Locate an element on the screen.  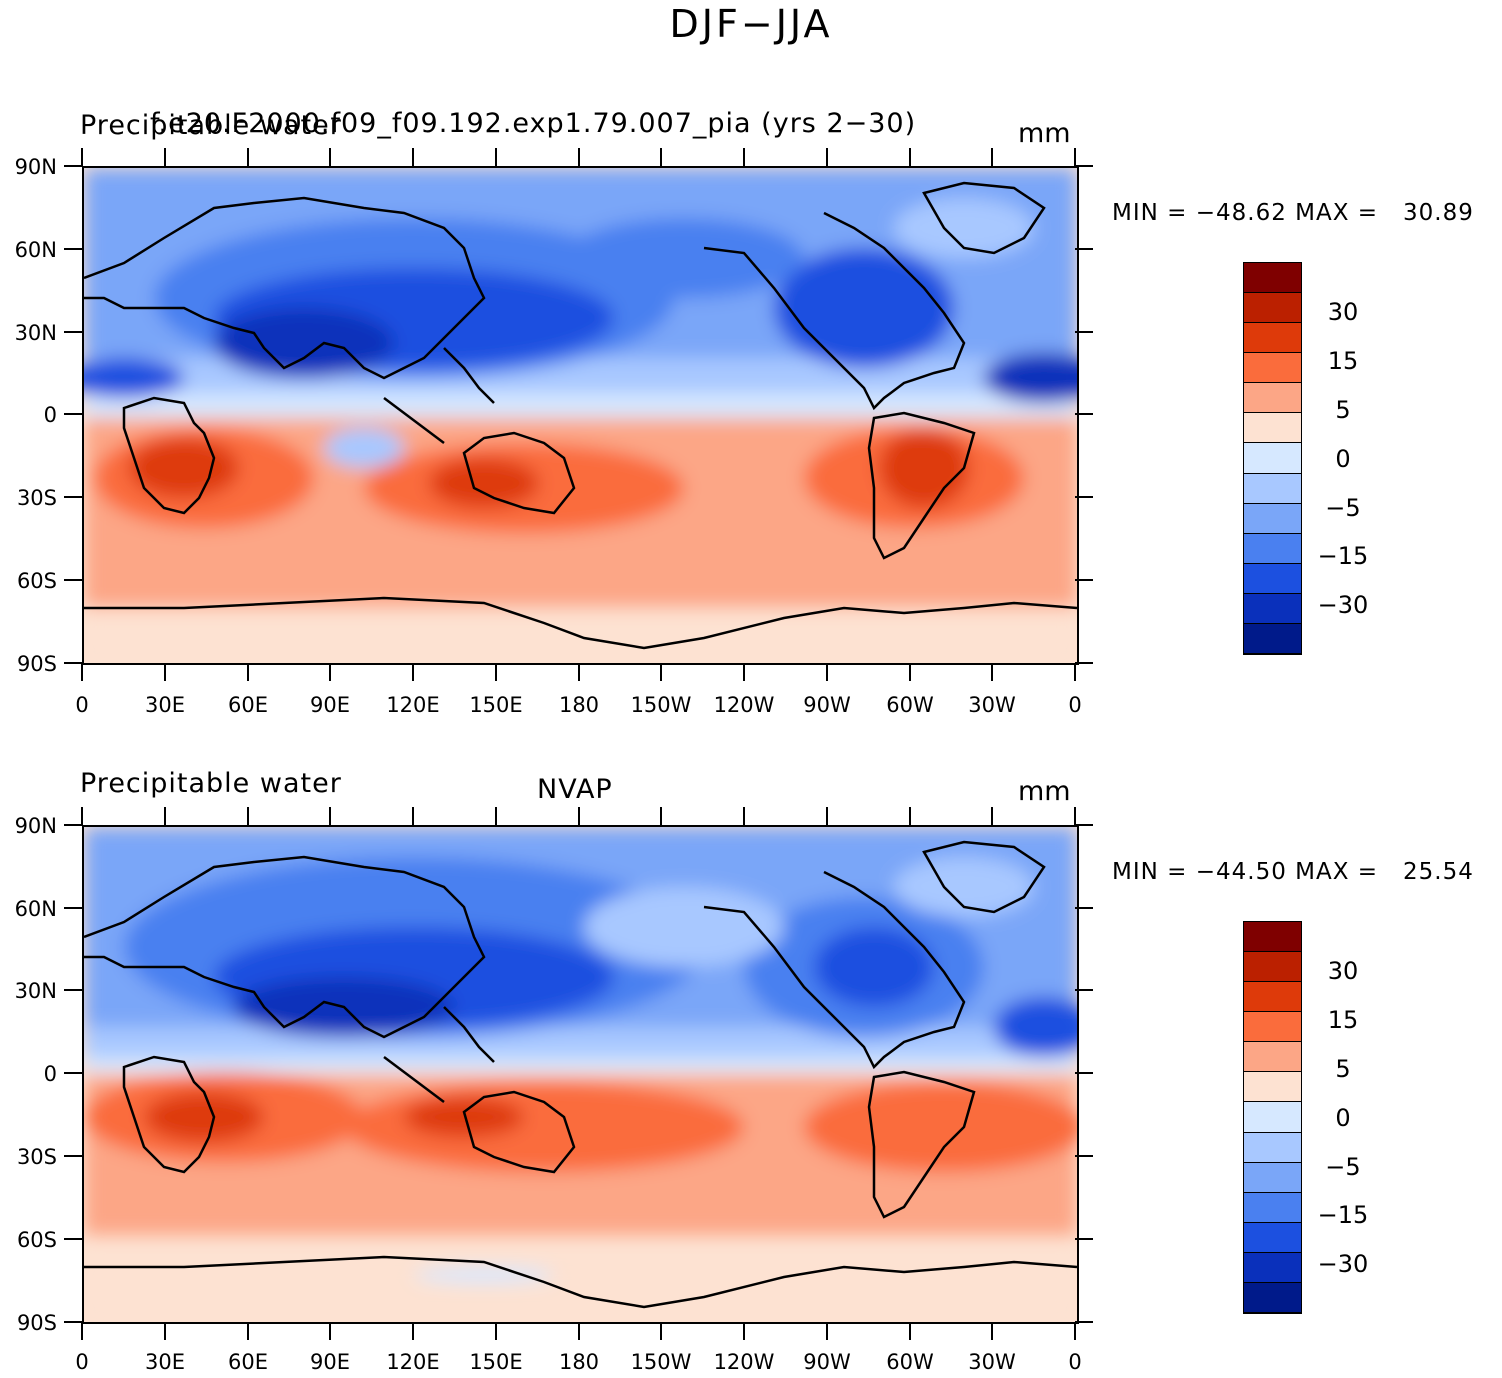
figure-title: DJF−JJA is located at coordinates (751, 24).